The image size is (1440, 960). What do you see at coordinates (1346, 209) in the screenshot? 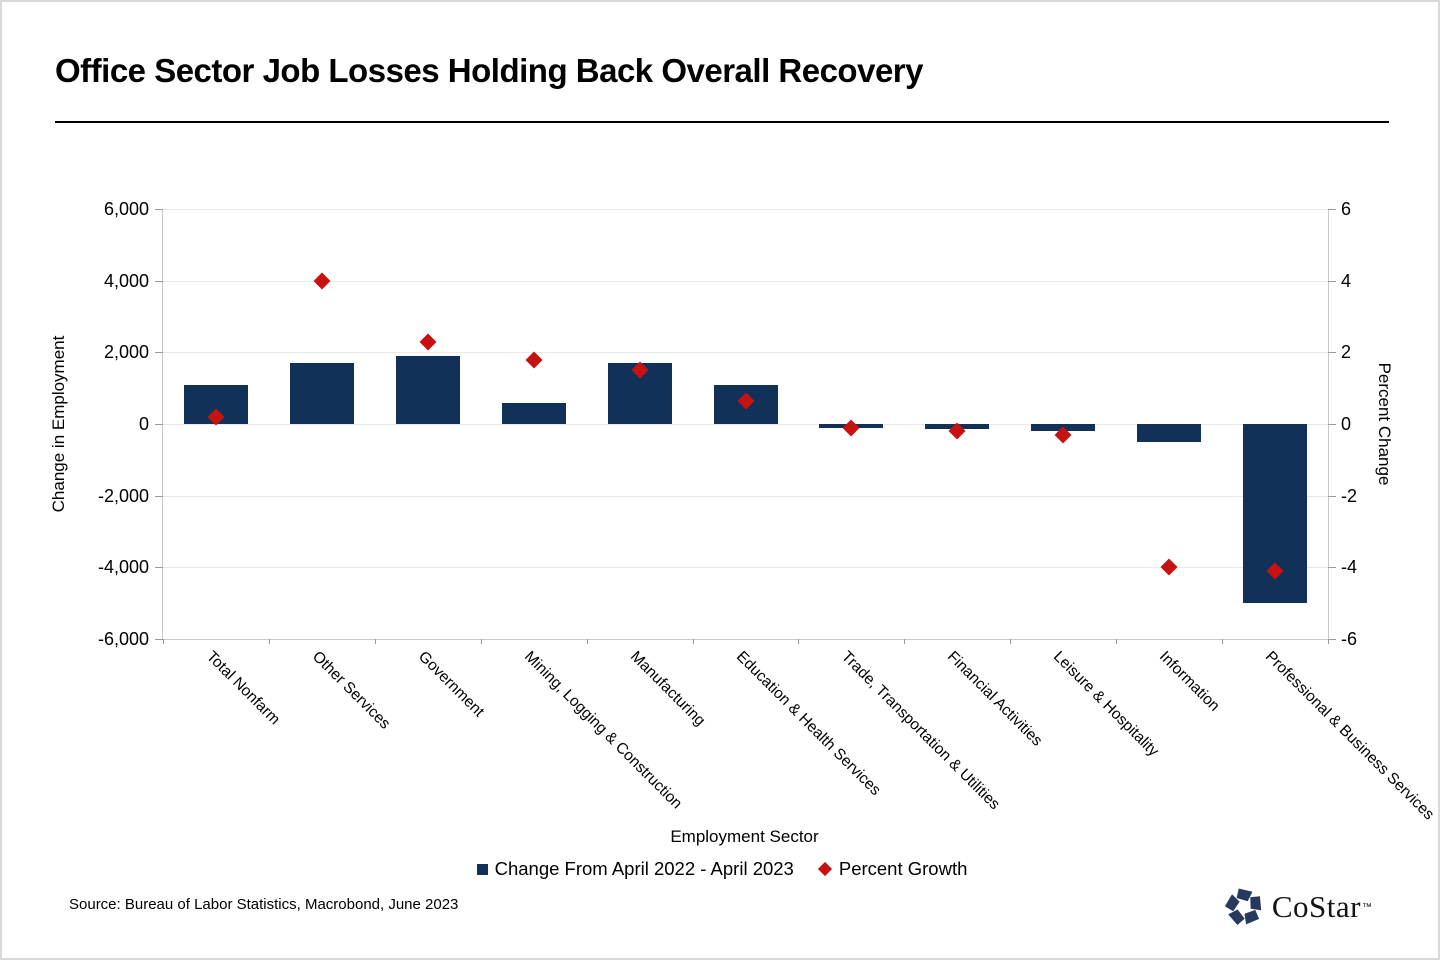
I see `right-axis-tick-label: 6` at bounding box center [1346, 209].